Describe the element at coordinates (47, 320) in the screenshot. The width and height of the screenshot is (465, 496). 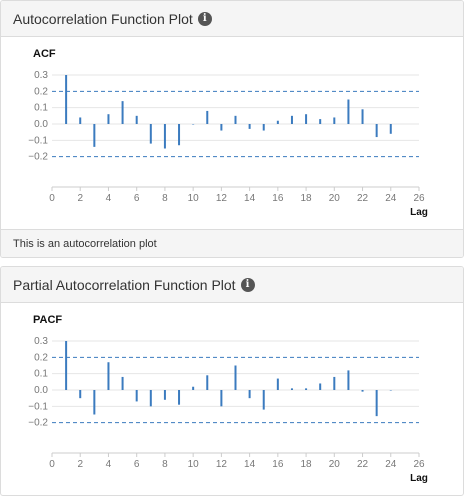
I see `pacf-y-axis-label: PACF` at that location.